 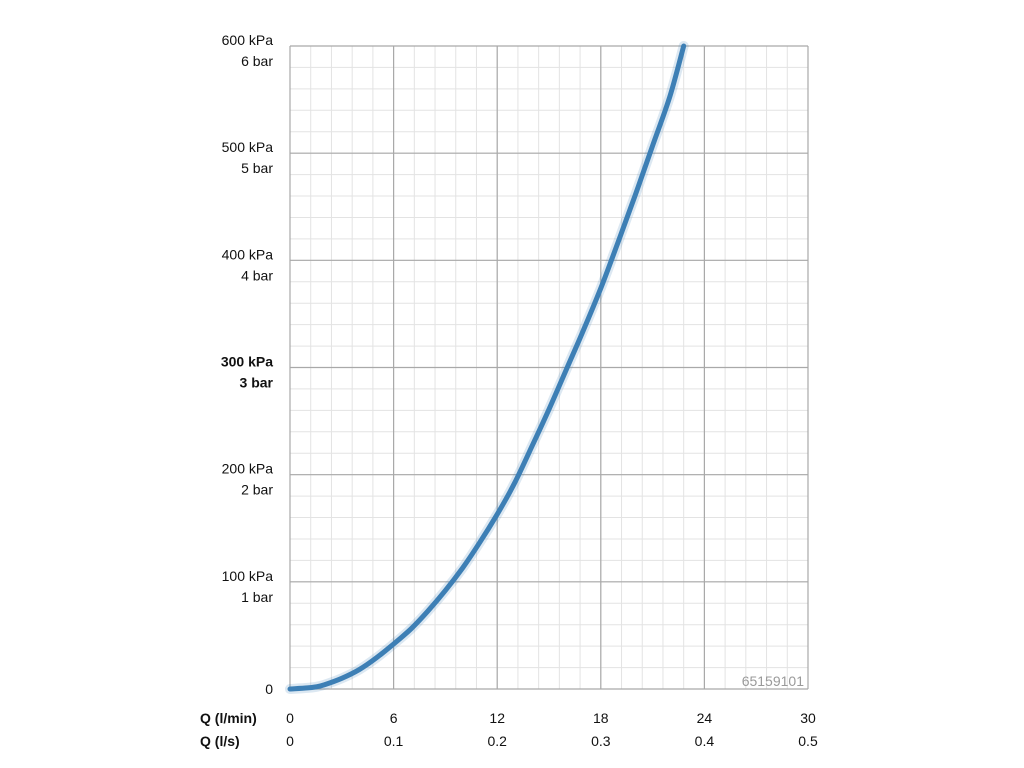 What do you see at coordinates (705, 741) in the screenshot?
I see `x-tick-label-secondary: 0.4` at bounding box center [705, 741].